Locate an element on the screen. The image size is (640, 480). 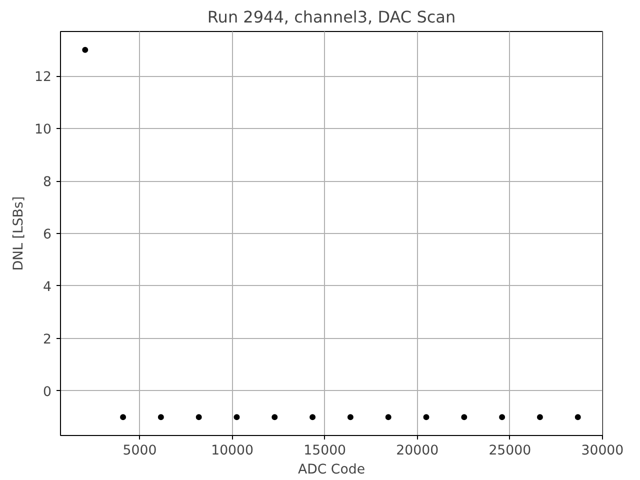
x-tick-label: 30000 is located at coordinates (602, 451).